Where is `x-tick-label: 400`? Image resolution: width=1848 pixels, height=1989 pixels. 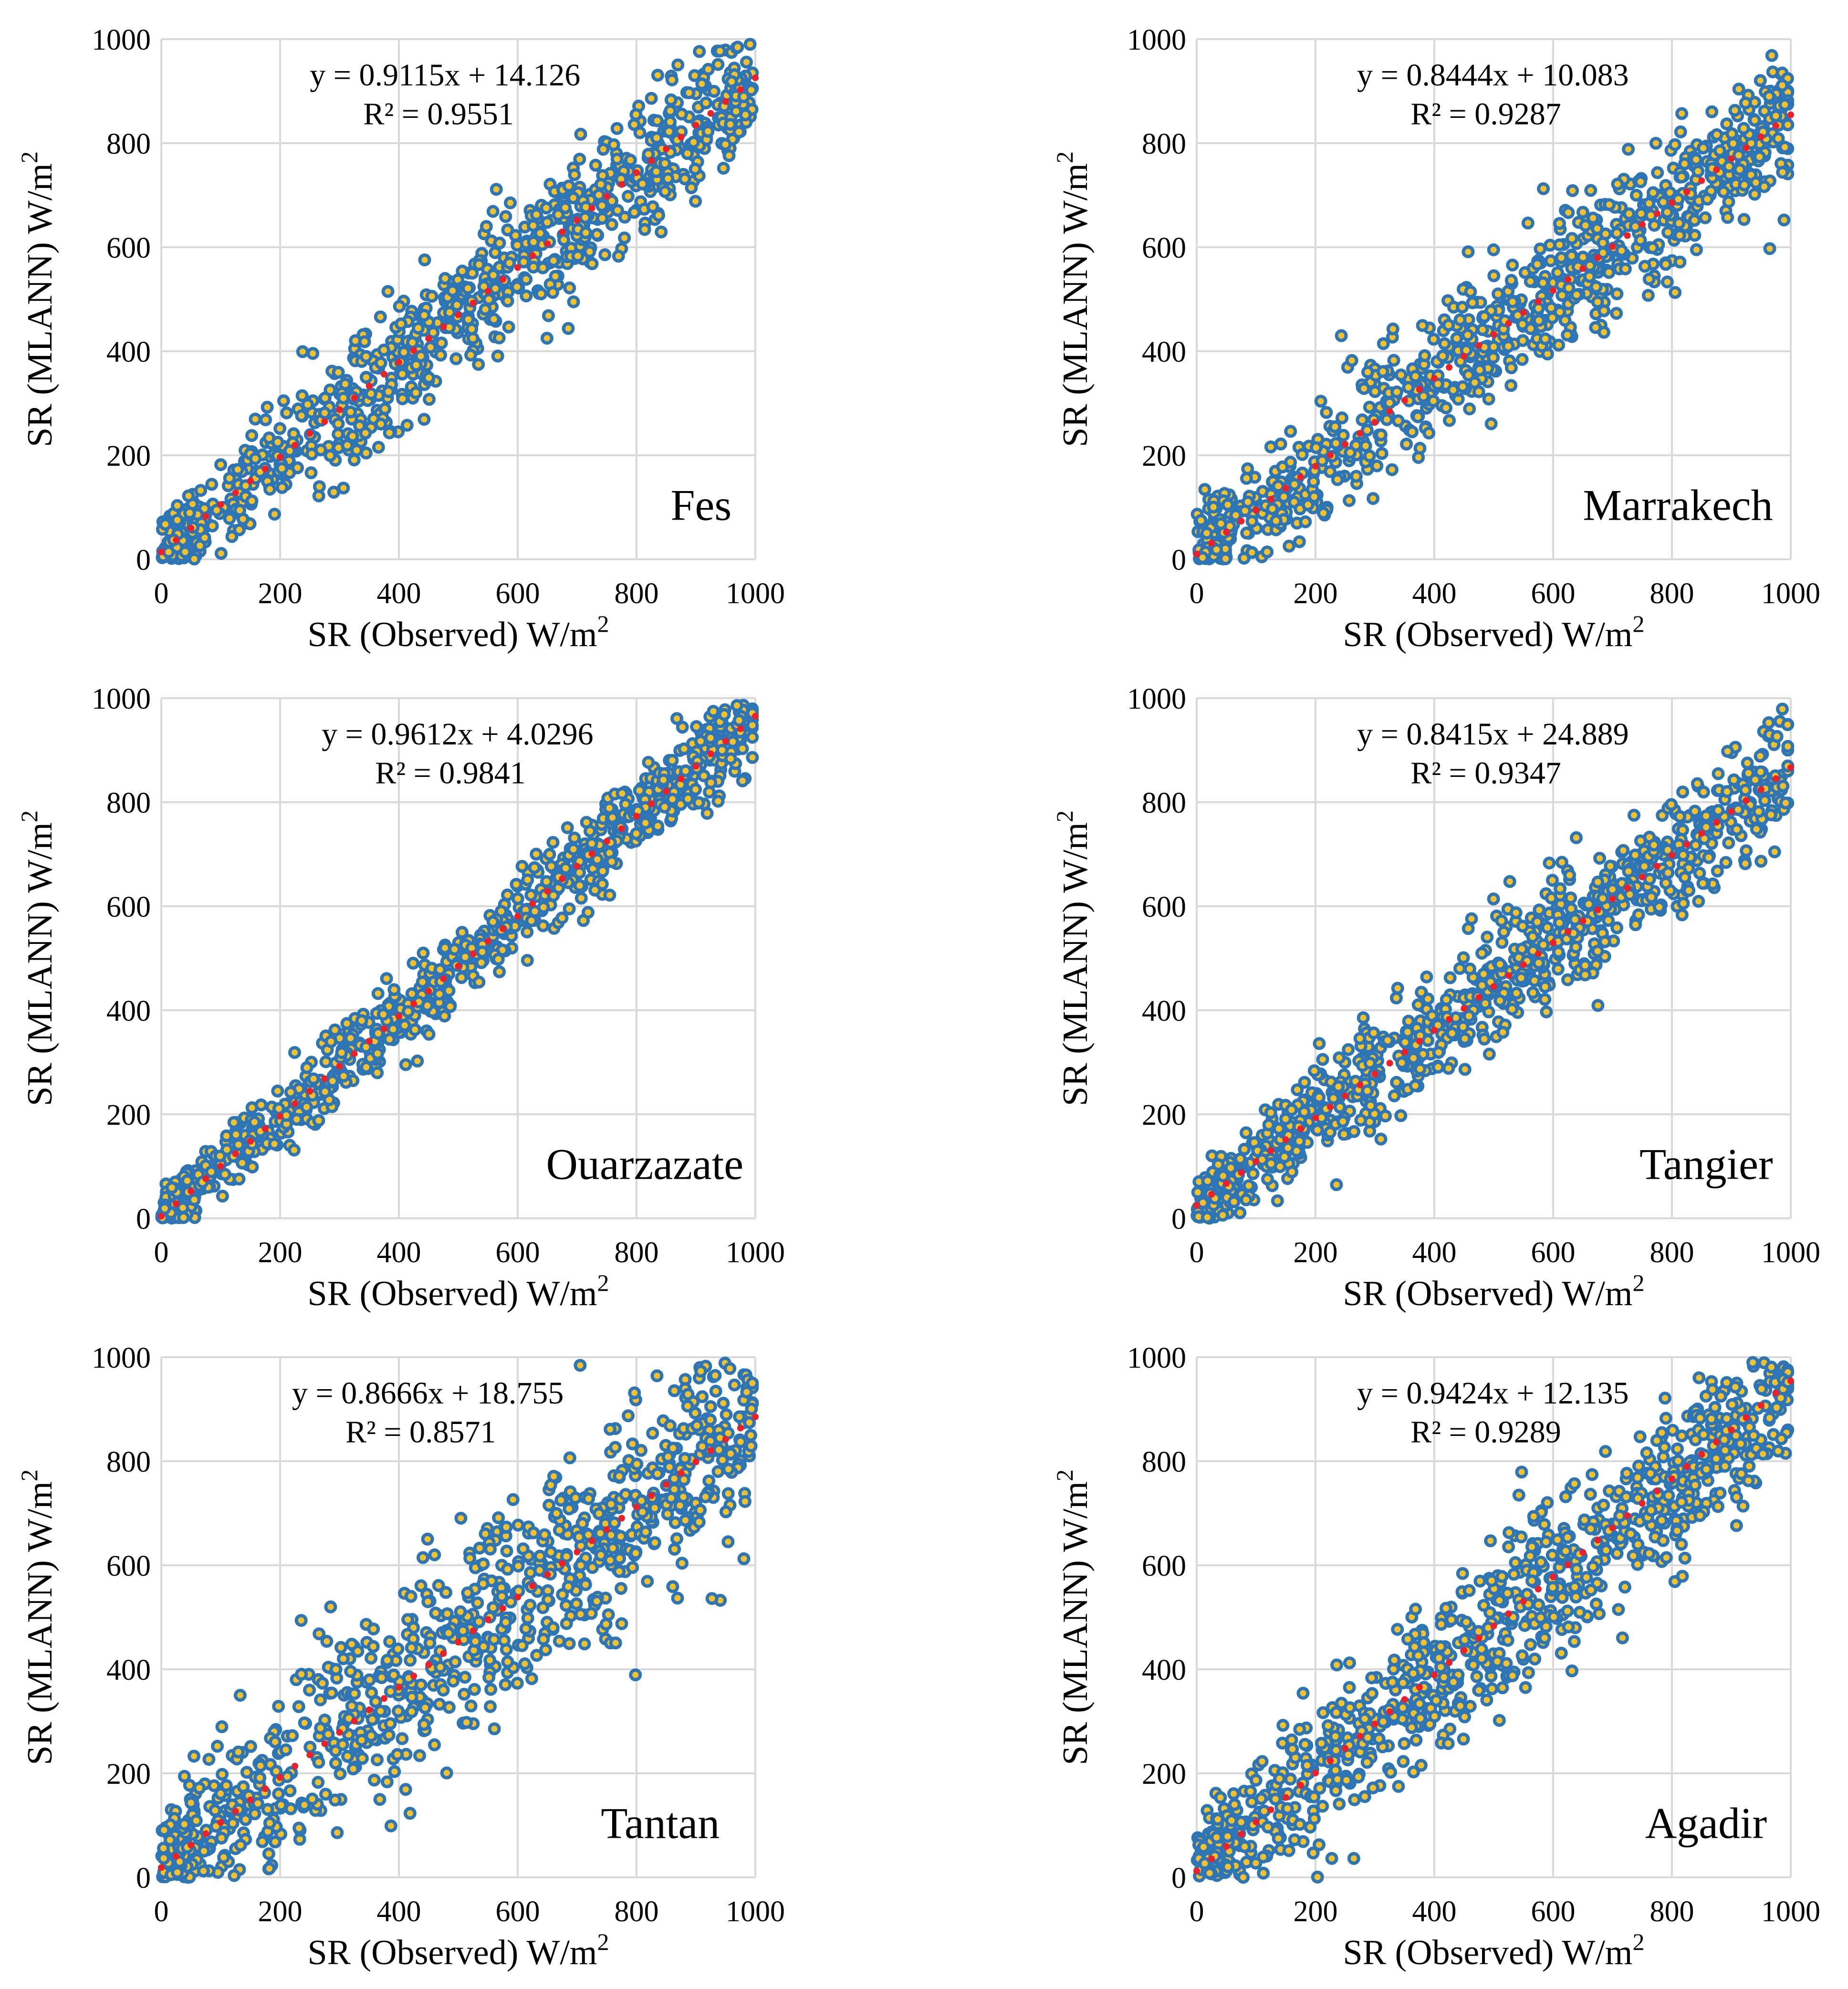
x-tick-label: 400 is located at coordinates (399, 594).